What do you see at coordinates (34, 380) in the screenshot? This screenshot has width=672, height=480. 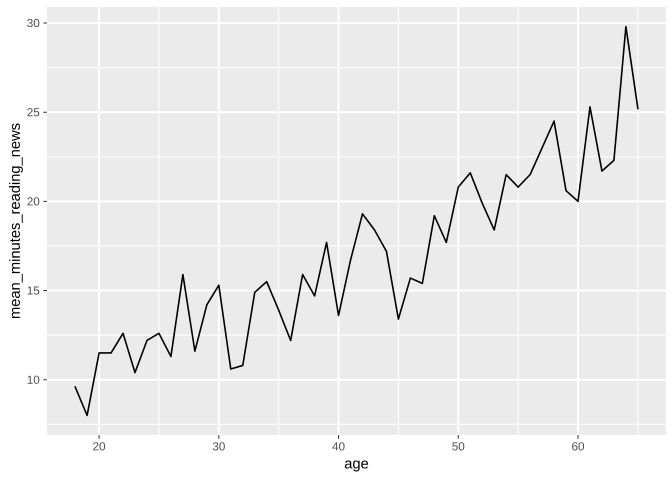 I see `y-tick-label: 10` at bounding box center [34, 380].